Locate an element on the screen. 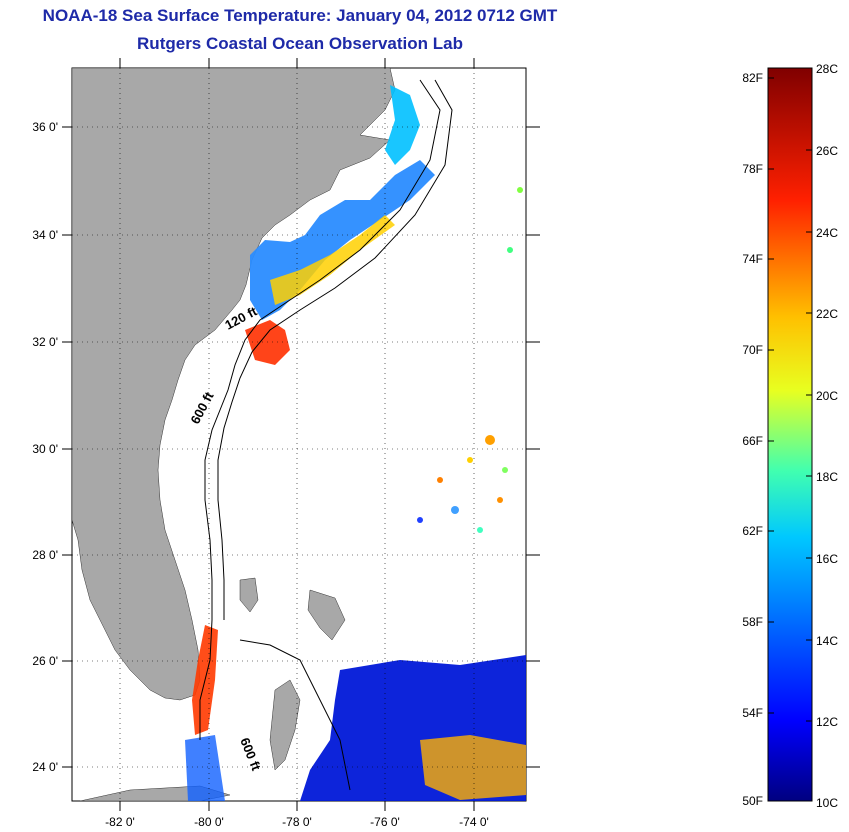 The image size is (849, 832). sst-patch-warm-band is located at coordinates (332, 260).